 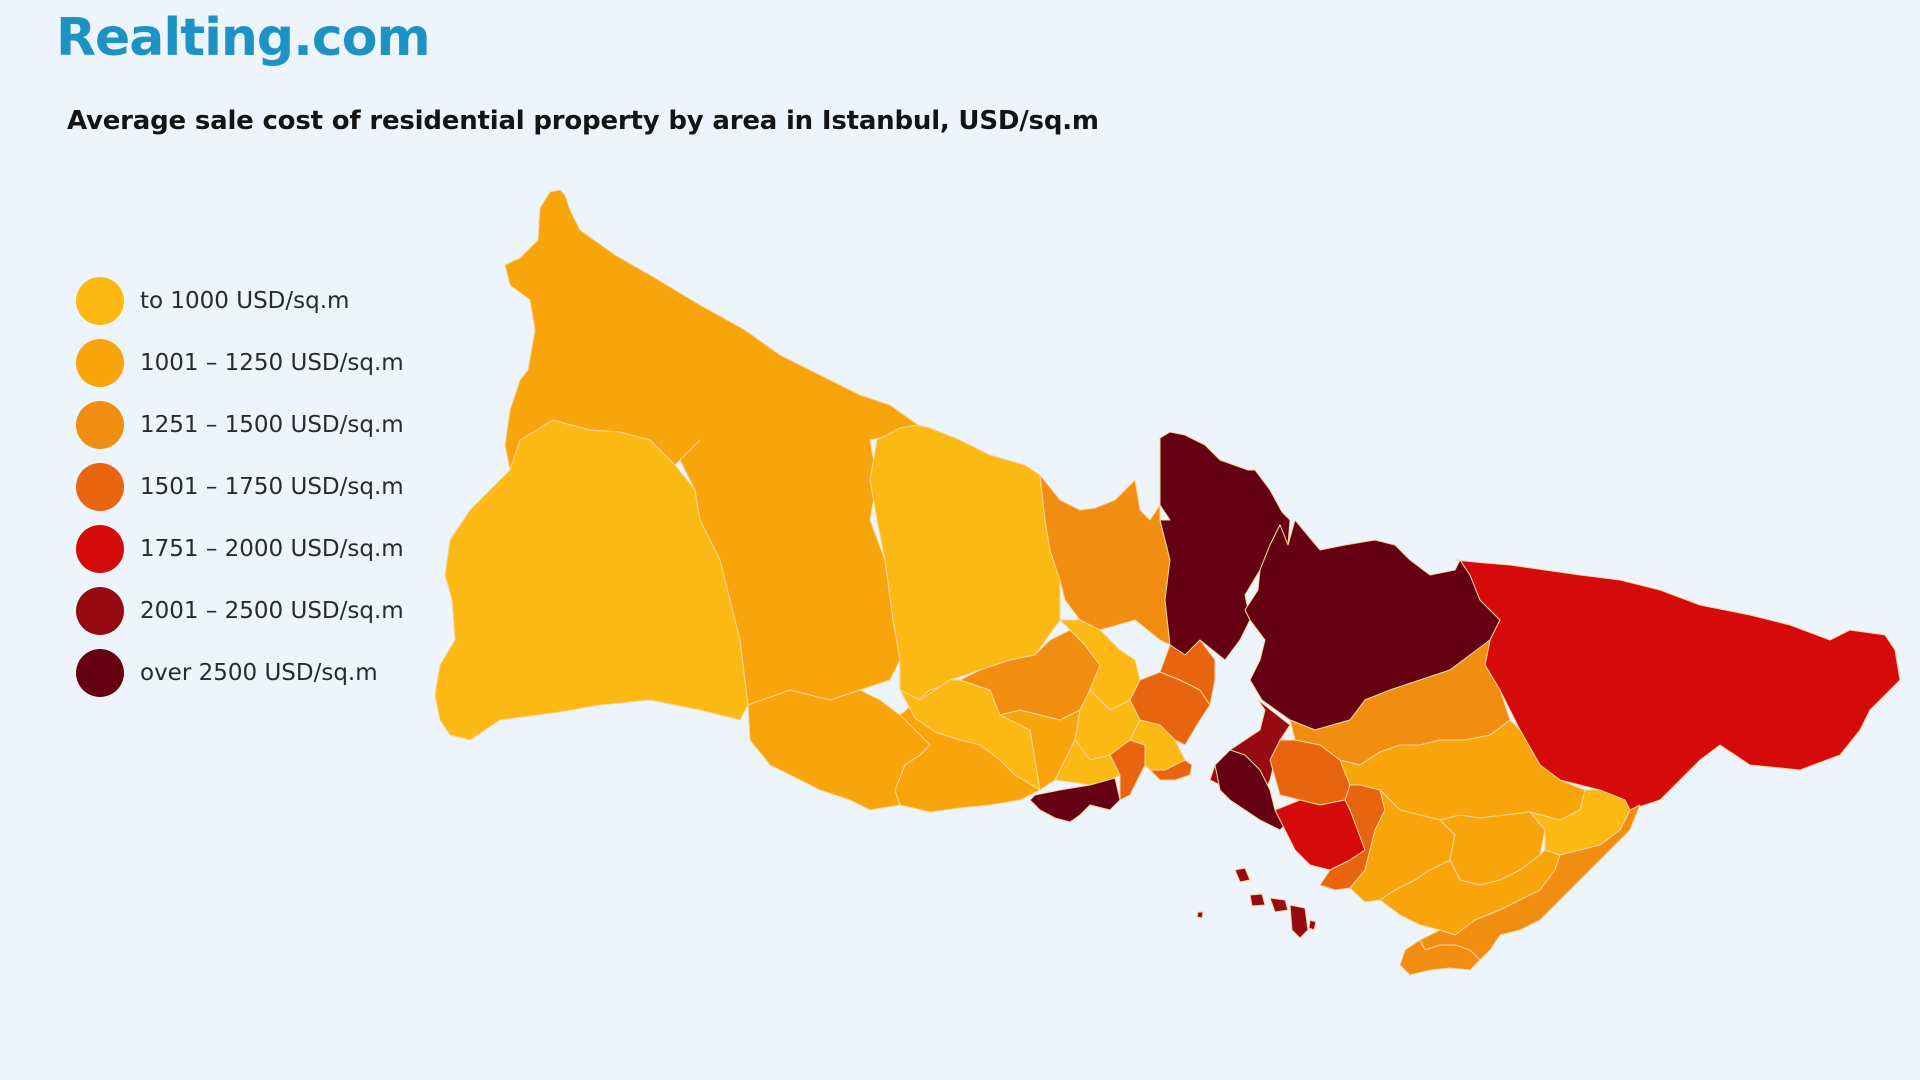 What do you see at coordinates (1075, 800) in the screenshot?
I see `region-bakirkoy-coast` at bounding box center [1075, 800].